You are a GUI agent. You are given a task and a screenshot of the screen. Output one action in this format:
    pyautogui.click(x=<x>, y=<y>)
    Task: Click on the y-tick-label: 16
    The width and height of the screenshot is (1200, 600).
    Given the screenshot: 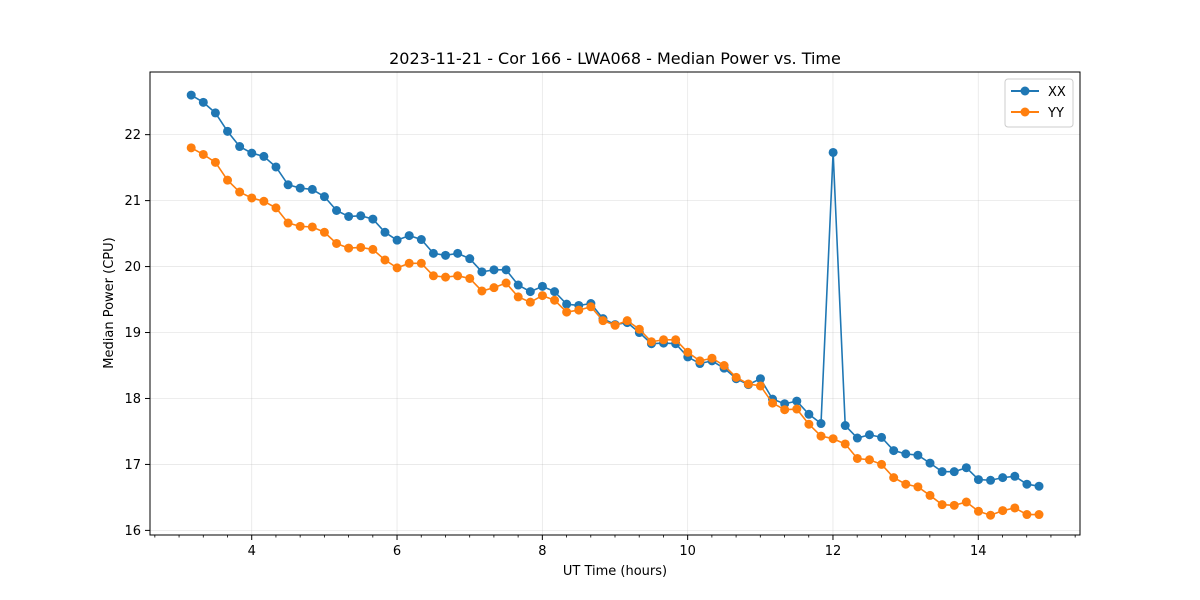 What is the action you would take?
    pyautogui.click(x=132, y=531)
    